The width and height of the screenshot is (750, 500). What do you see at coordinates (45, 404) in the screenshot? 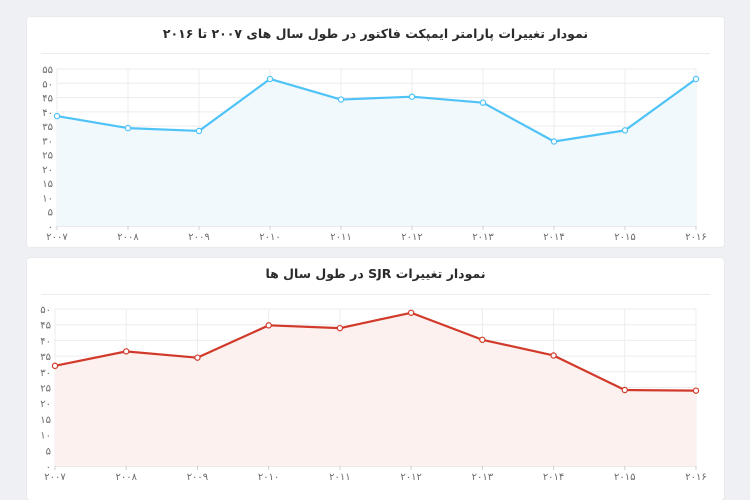
I see `sjr-y-tick-label: ۲۰` at bounding box center [45, 404].